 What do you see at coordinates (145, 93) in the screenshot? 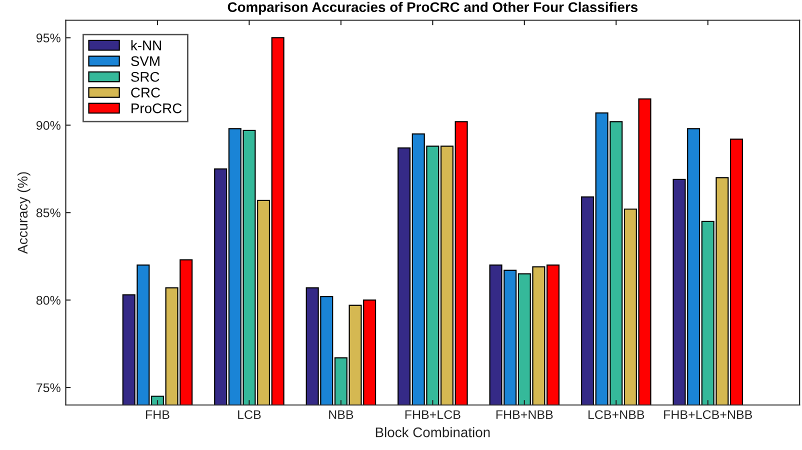
I see `legend-label: CRC` at bounding box center [145, 93].